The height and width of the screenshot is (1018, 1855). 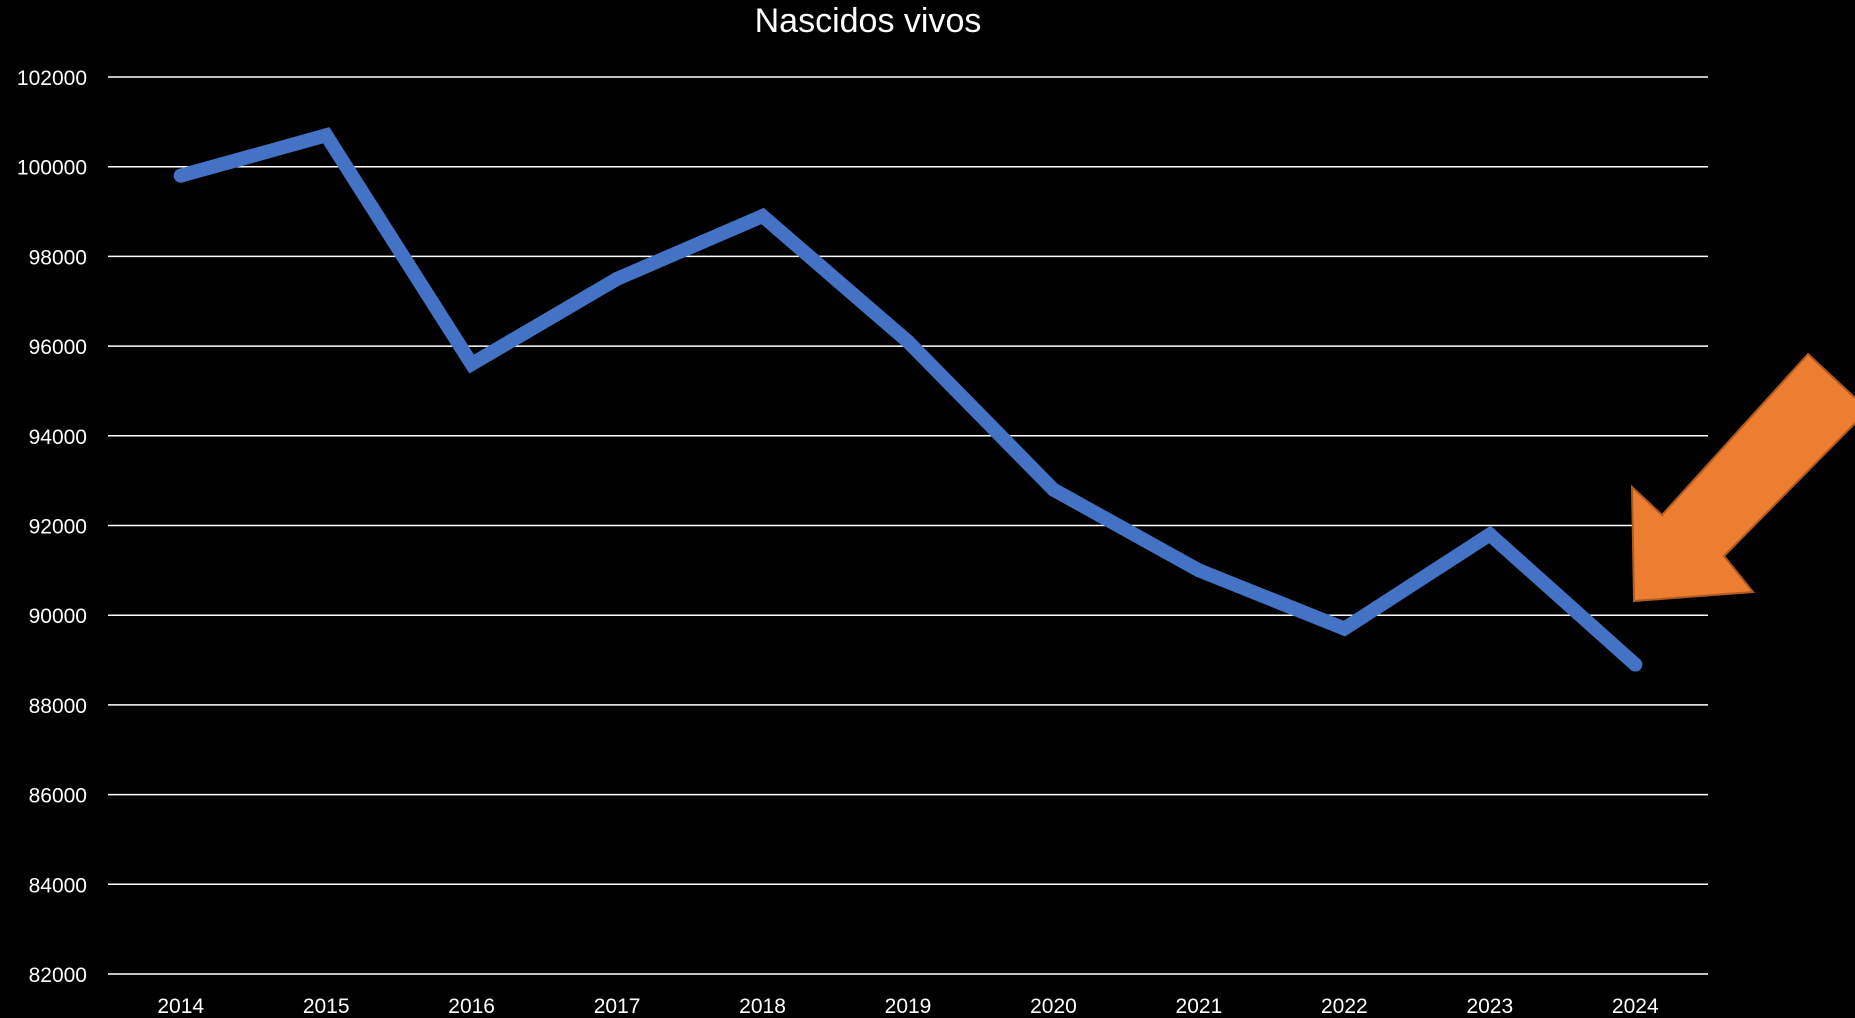 I want to click on x-tick-label: 2014, so click(x=180, y=1006).